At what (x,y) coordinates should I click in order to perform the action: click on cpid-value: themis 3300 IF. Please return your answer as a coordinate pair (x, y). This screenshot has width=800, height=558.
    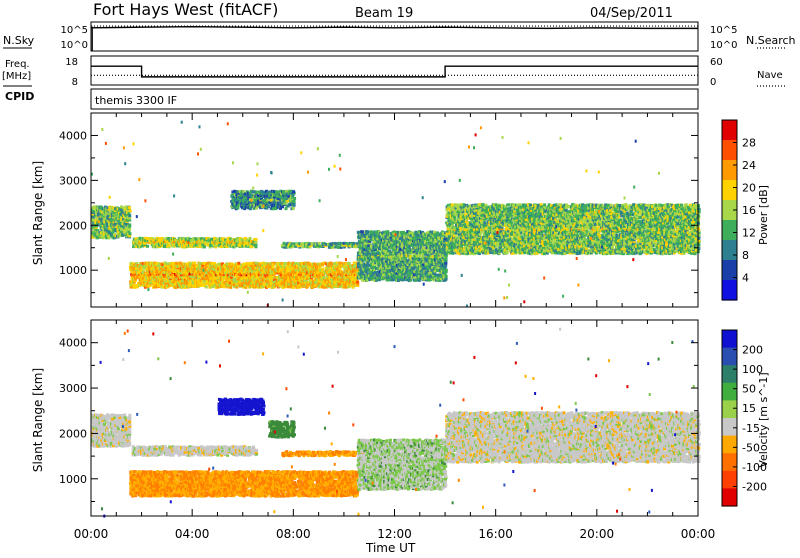
    Looking at the image, I should click on (136, 100).